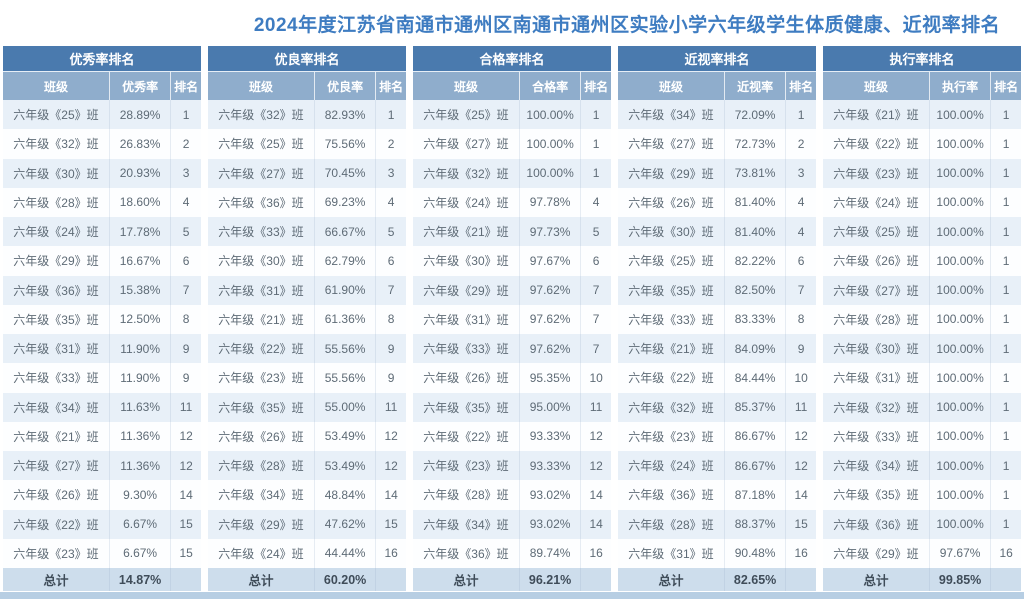 The height and width of the screenshot is (599, 1024). Describe the element at coordinates (307, 407) in the screenshot. I see `table-row: 六年级《35》班 55.00% 11` at that location.